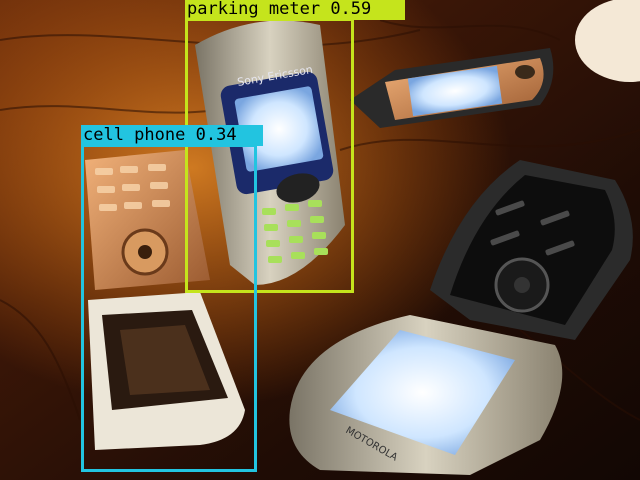  Describe the element at coordinates (254, 9) in the screenshot. I see `detection-class: parking meter` at that location.